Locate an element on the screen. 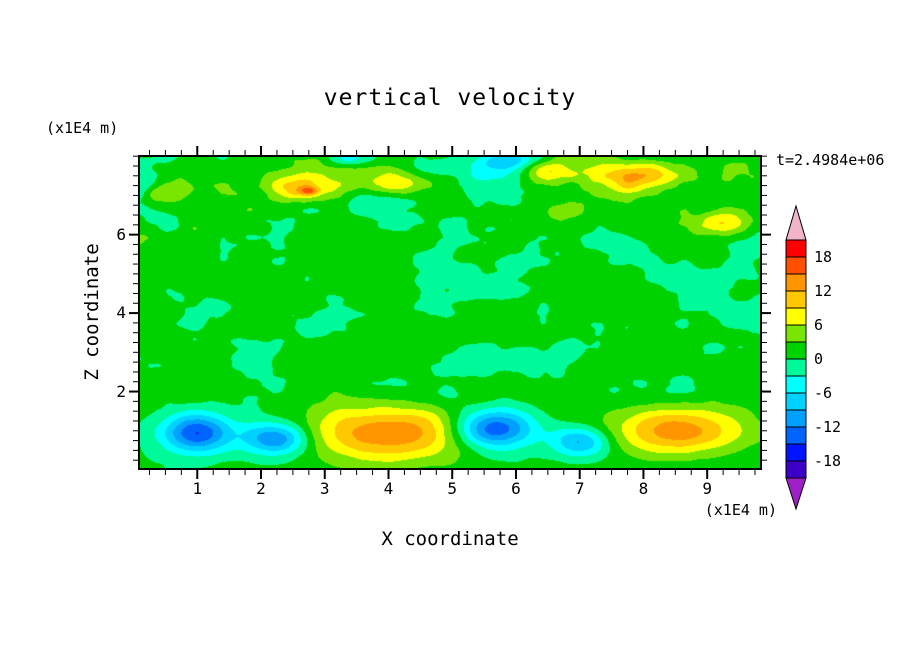  colorbar-tick-label: -18 is located at coordinates (827, 461).